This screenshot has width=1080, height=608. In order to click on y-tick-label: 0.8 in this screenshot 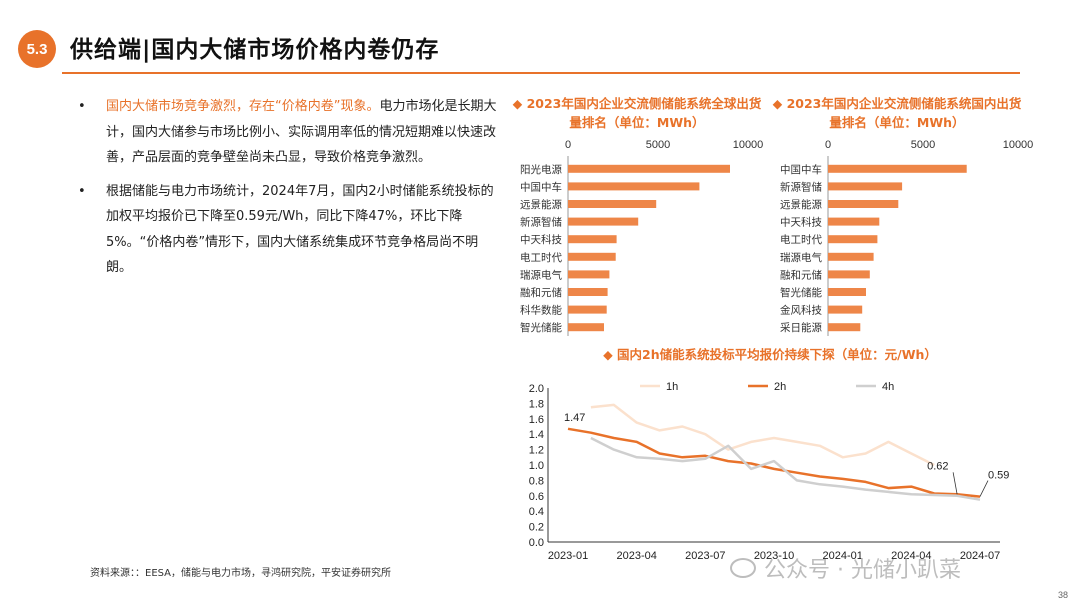, I will do `click(536, 481)`.